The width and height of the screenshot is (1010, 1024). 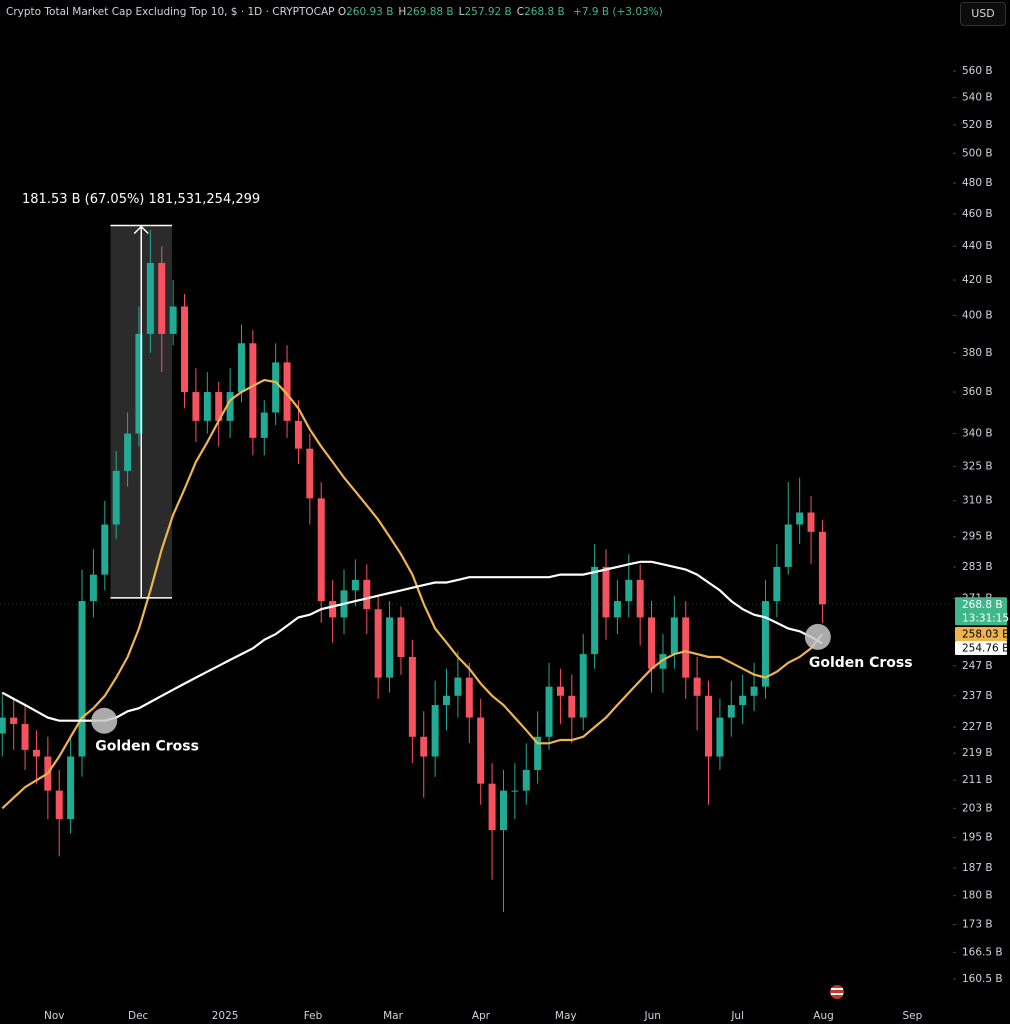 What do you see at coordinates (977, 925) in the screenshot?
I see `y-tick-label: 173 B` at bounding box center [977, 925].